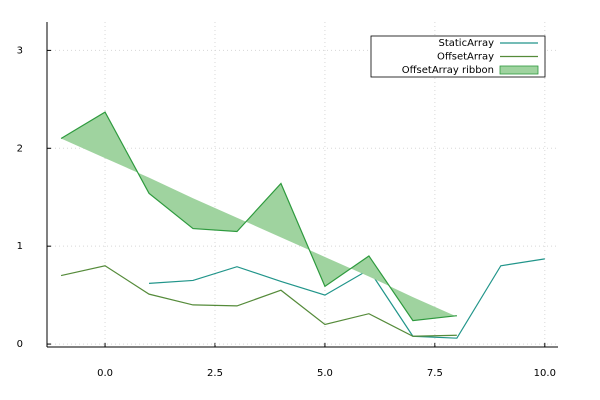  Describe the element at coordinates (466, 43) in the screenshot. I see `legend-label: StaticArray` at that location.